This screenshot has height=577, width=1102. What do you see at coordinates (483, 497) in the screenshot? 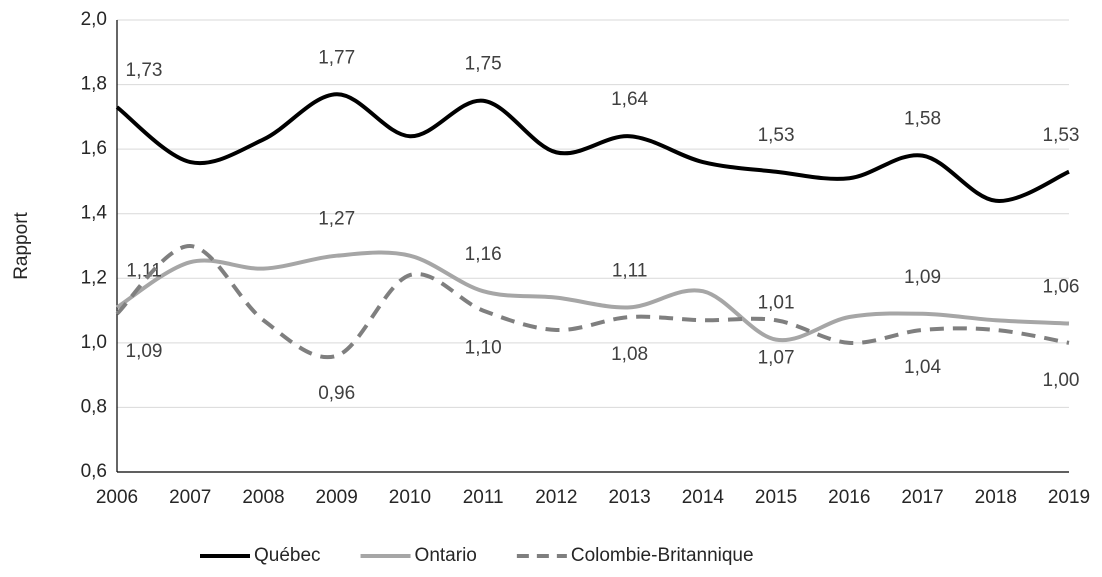
I see `x-tick-label: 2011` at bounding box center [483, 497].